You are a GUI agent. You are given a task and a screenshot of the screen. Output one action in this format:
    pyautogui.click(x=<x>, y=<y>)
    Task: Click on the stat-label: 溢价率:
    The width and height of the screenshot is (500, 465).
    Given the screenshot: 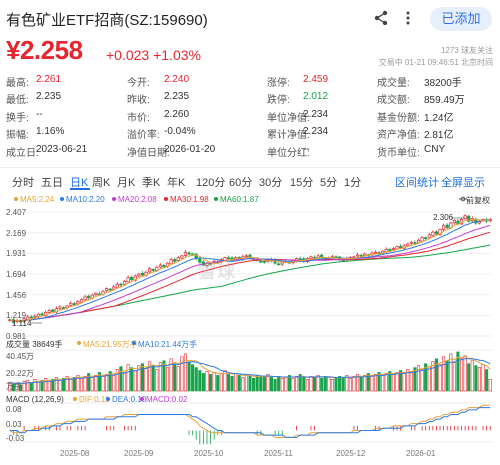 What is the action you would take?
    pyautogui.click(x=143, y=136)
    